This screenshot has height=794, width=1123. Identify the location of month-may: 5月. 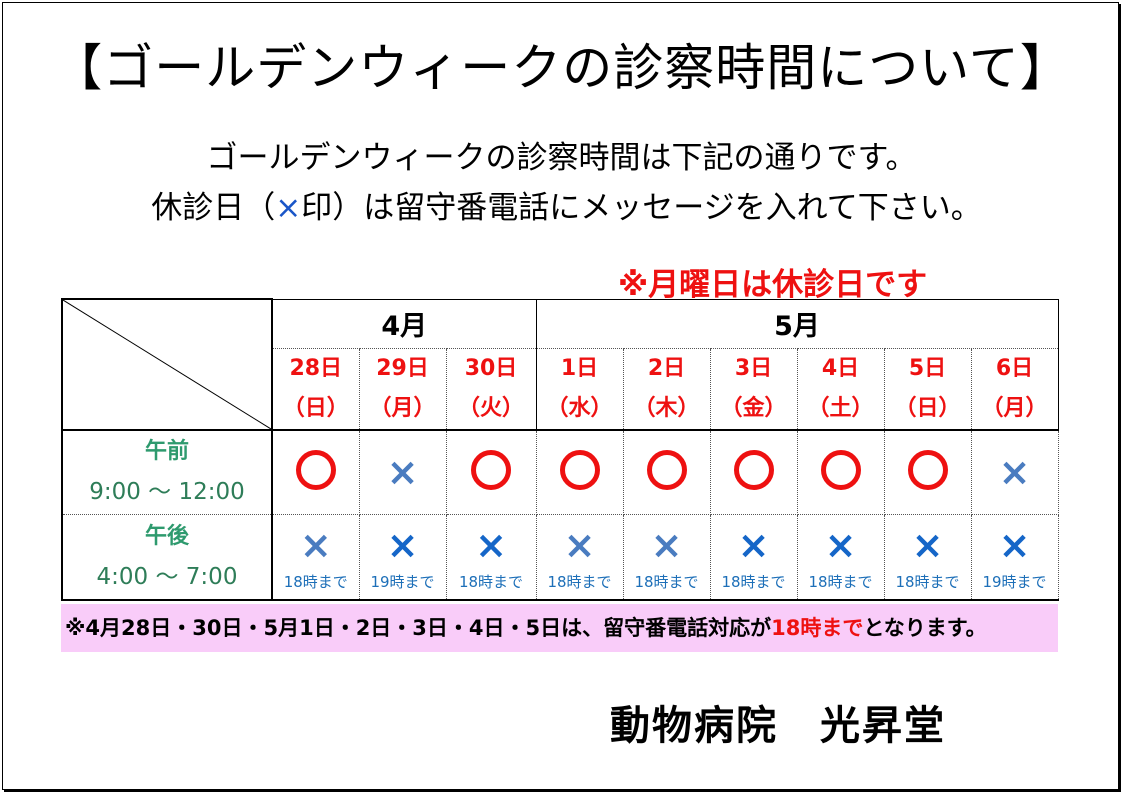
(797, 323).